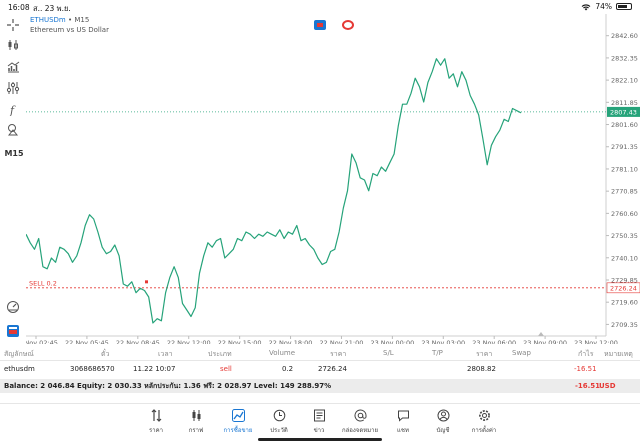 This screenshot has height=447, width=640. Describe the element at coordinates (105, 354) in the screenshot. I see `header-ticket: ตั๋ว` at that location.